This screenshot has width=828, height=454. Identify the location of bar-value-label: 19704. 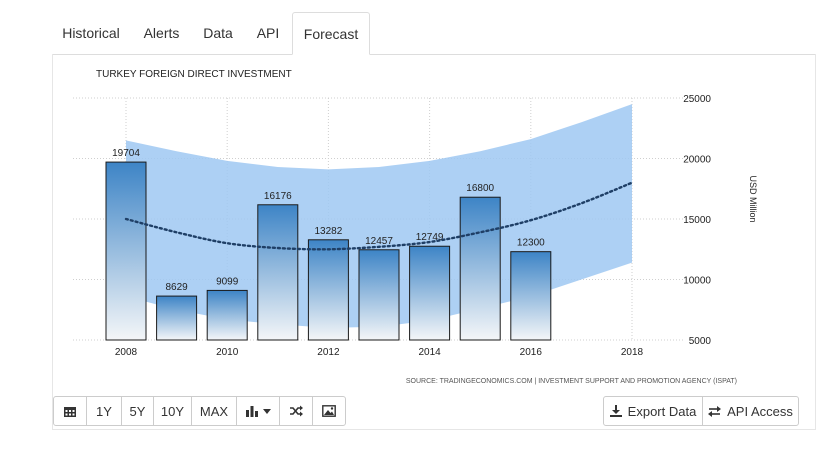
(126, 153).